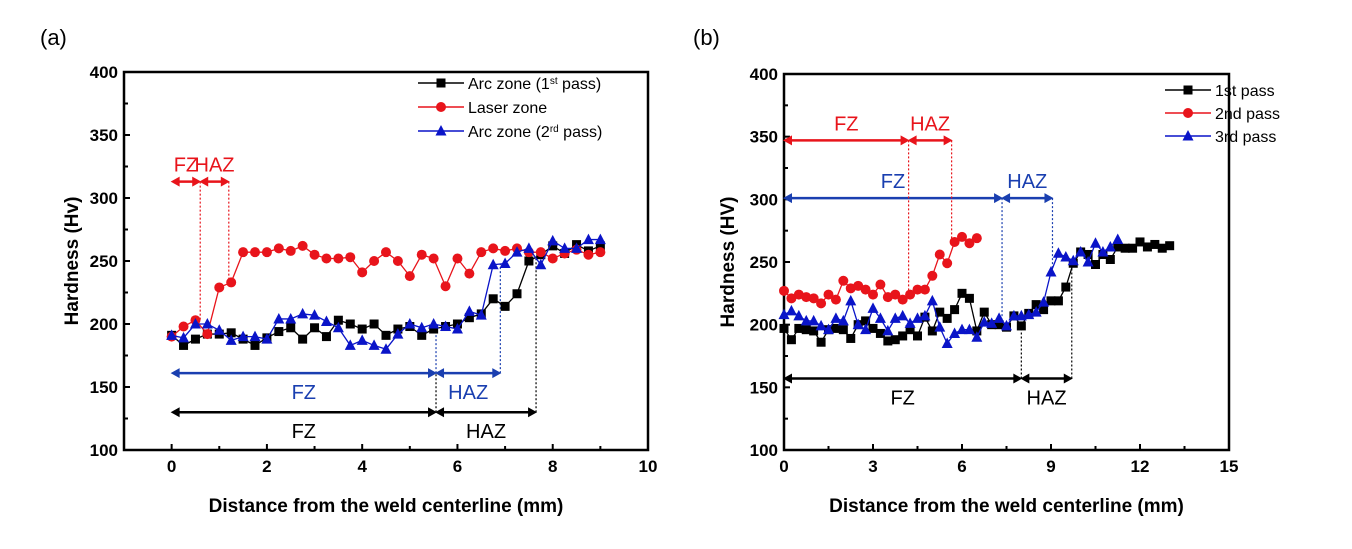 The height and width of the screenshot is (549, 1352). Describe the element at coordinates (441, 130) in the screenshot. I see `legend-marker` at that location.